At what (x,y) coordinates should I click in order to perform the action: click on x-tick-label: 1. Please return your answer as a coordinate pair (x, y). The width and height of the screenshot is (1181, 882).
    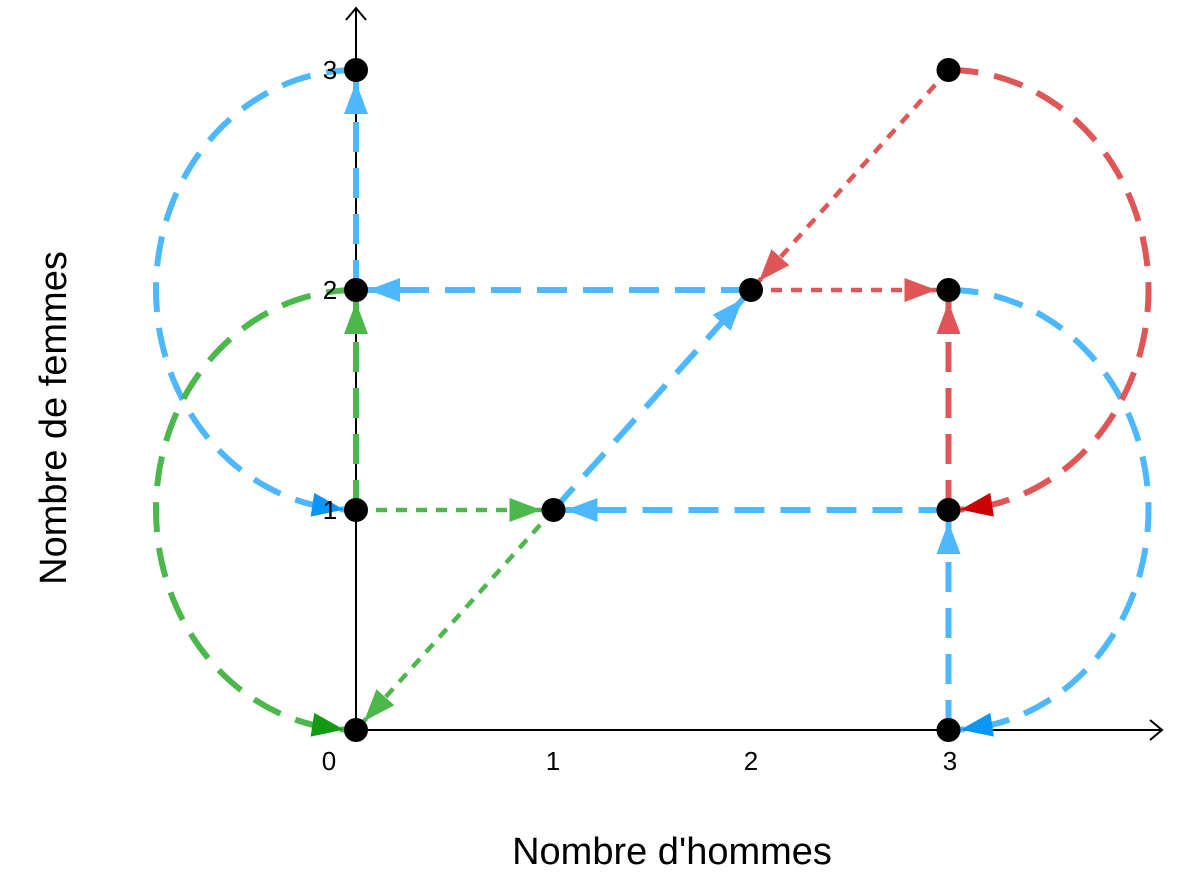
    Looking at the image, I should click on (553, 761).